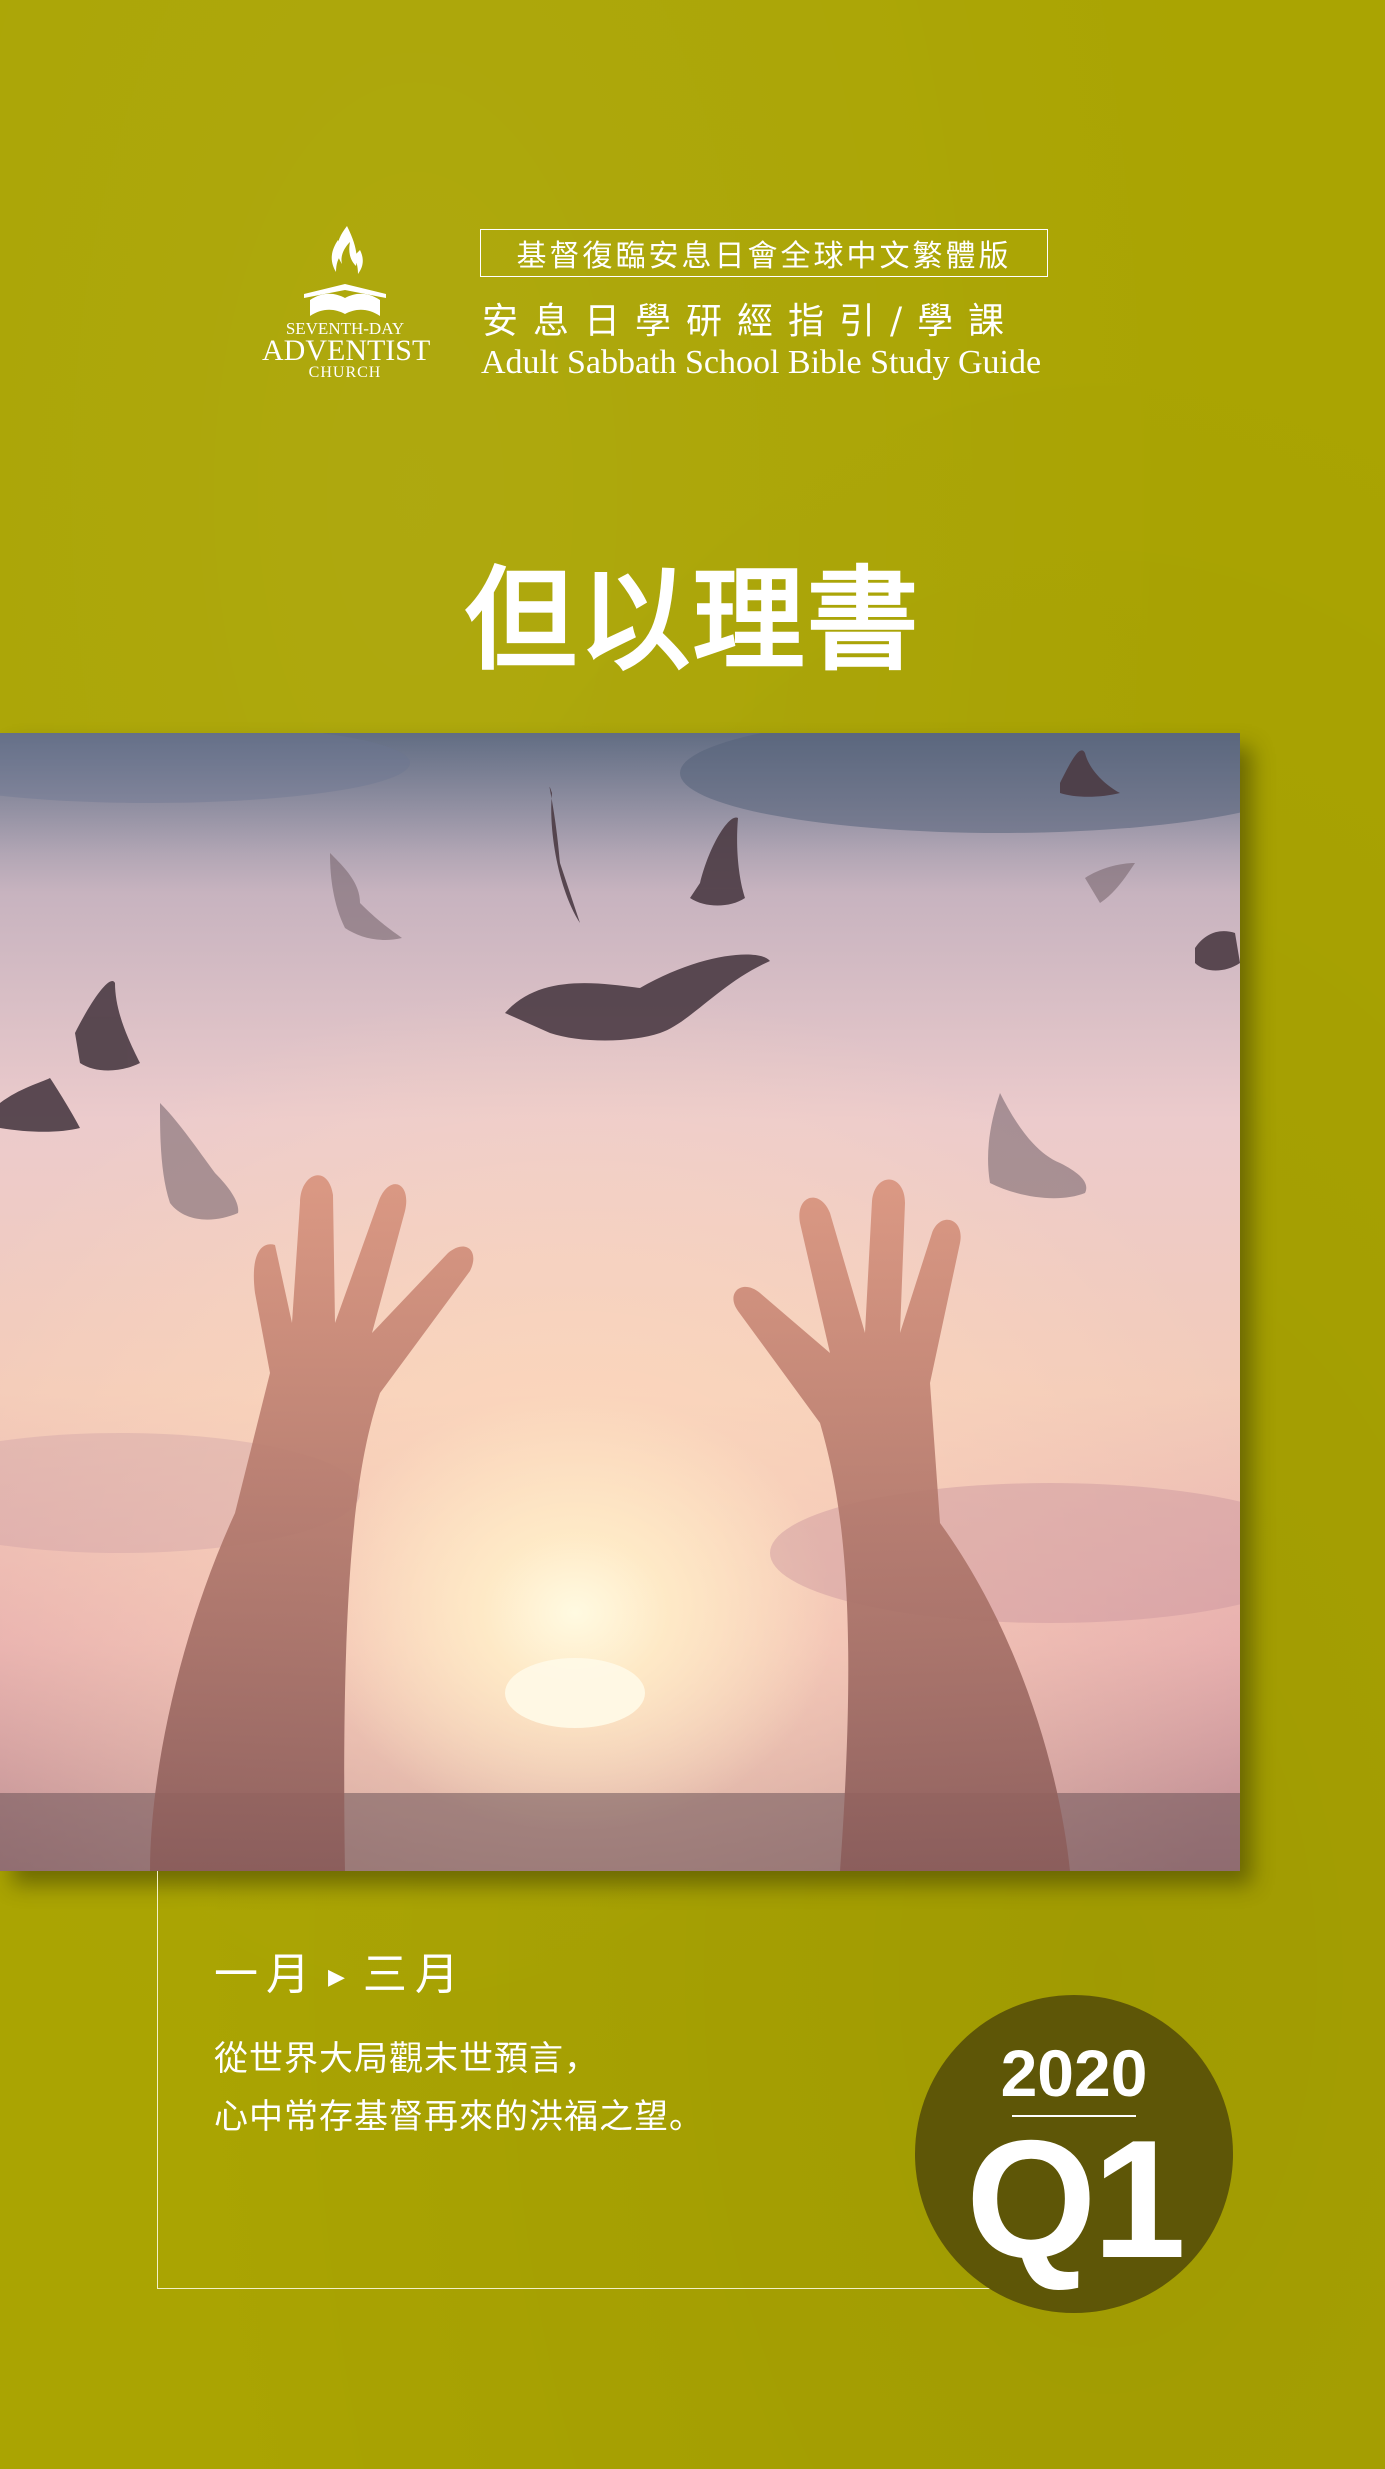  Describe the element at coordinates (459, 2088) in the screenshot. I see `tagline: 從世界大局觀末世預言， 心中常存基督再來的洪福之望。` at that location.